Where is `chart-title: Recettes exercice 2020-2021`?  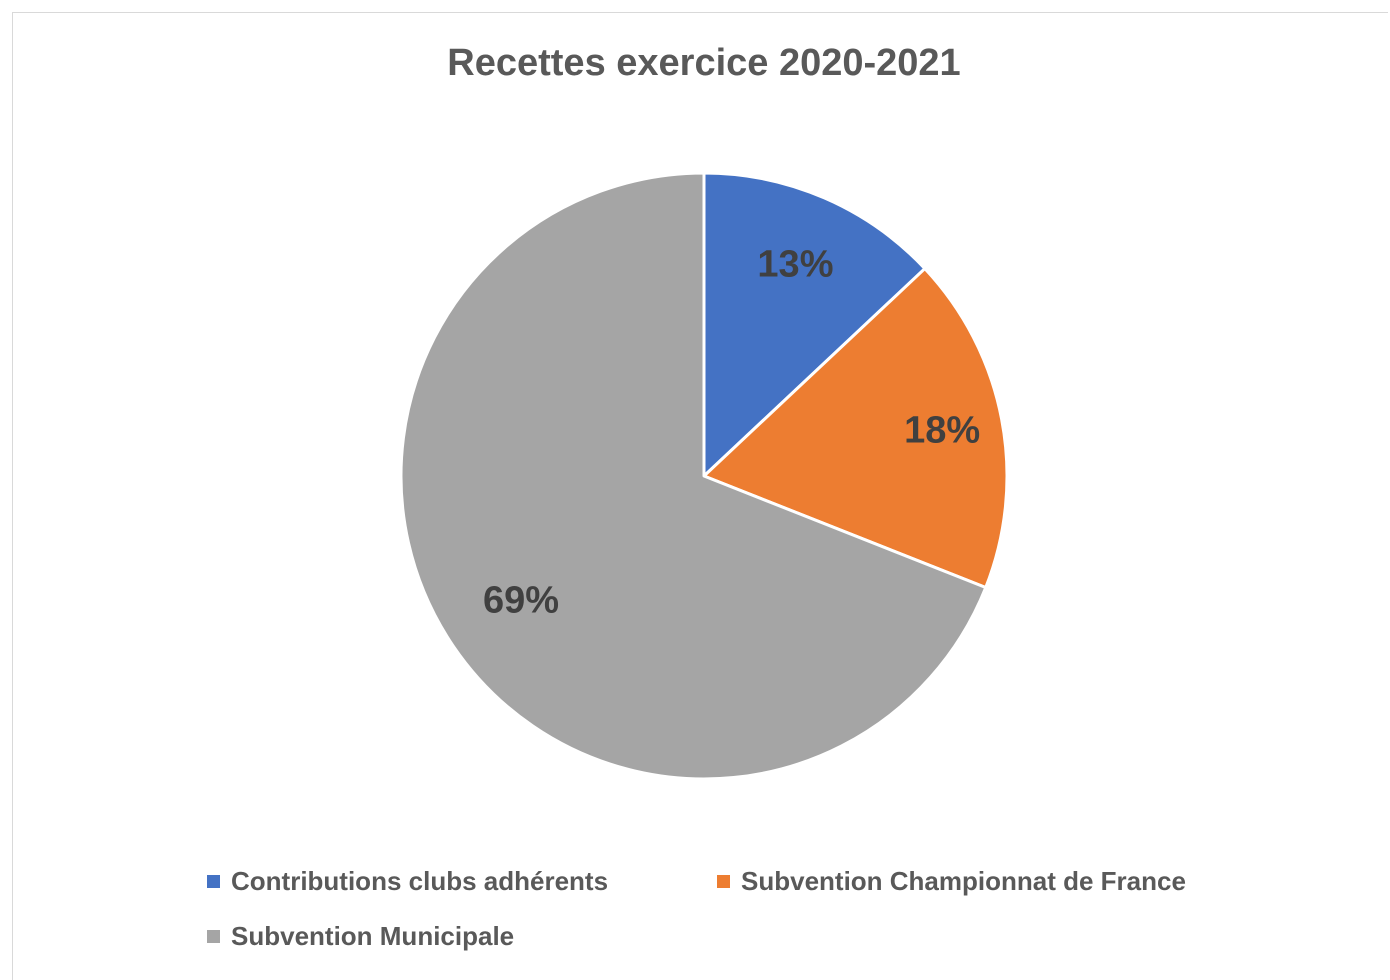 chart-title: Recettes exercice 2020-2021 is located at coordinates (704, 63).